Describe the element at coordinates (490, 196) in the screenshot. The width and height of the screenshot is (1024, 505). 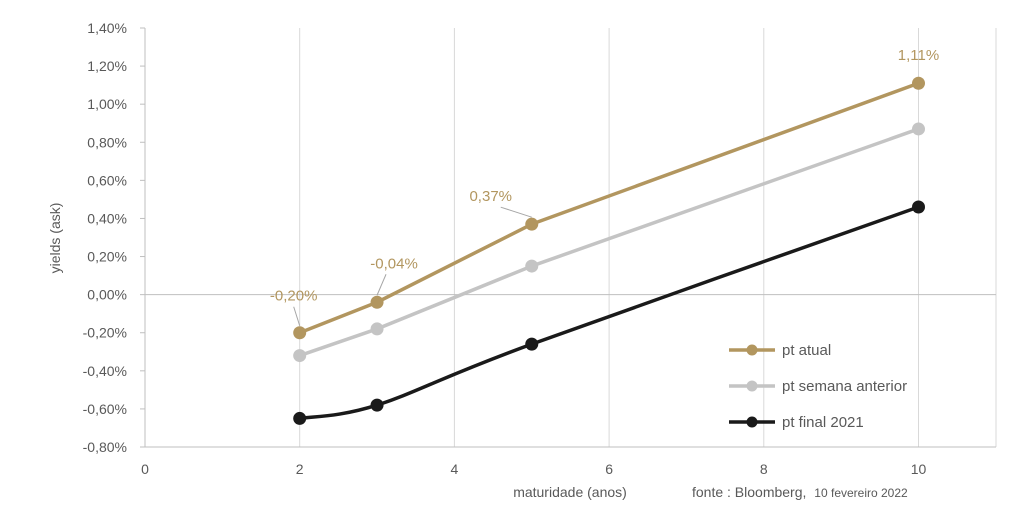
I see `data-label: 0,37%` at that location.